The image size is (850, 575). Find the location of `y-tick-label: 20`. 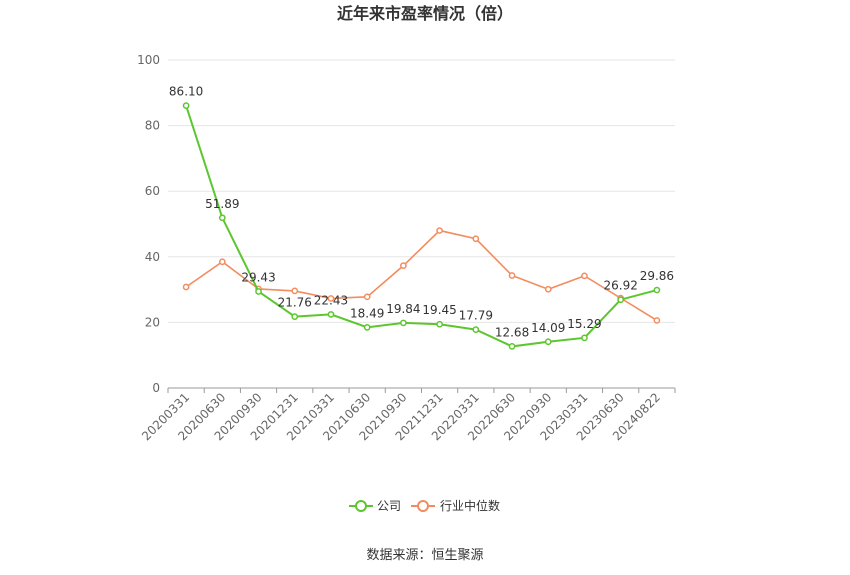

y-tick-label: 20 is located at coordinates (152, 322).